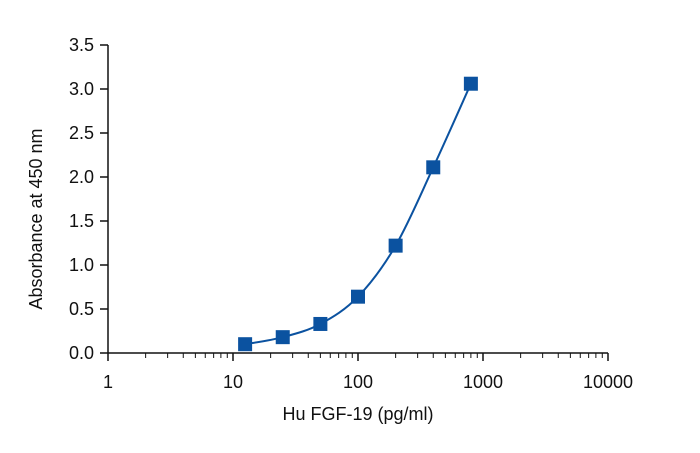  I want to click on x-axis-label: Hu FGF-19 (pg/ml), so click(357, 414).